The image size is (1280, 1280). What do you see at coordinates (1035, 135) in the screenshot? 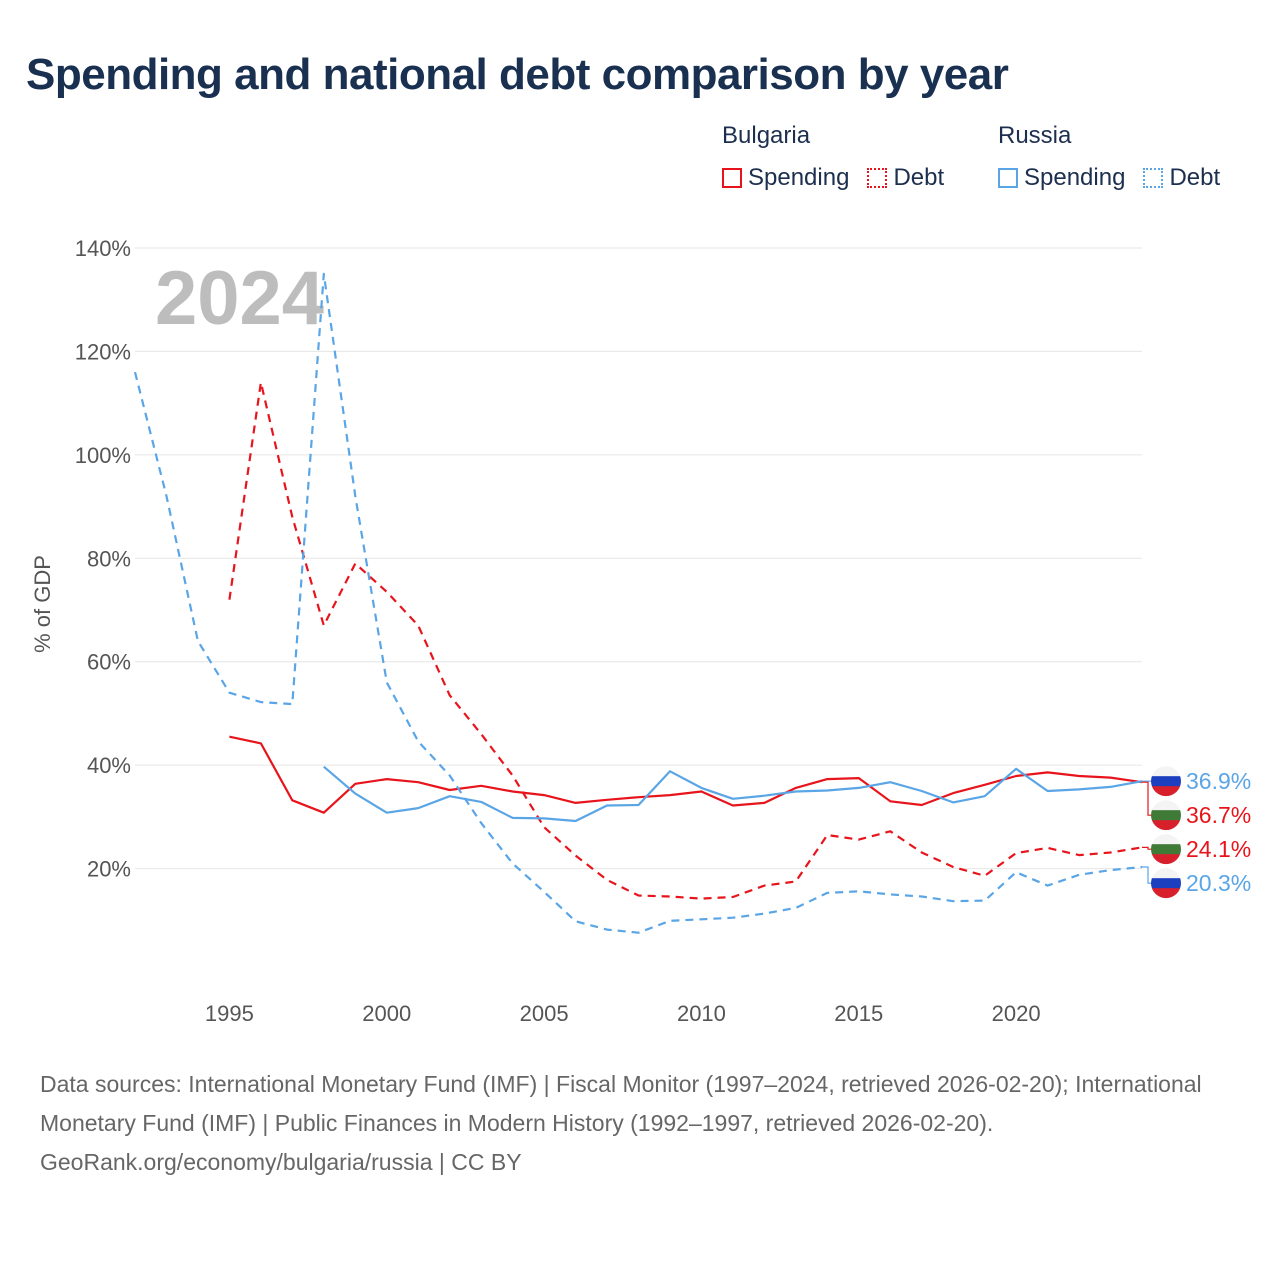
I see `legend-group-name: Russia` at bounding box center [1035, 135].